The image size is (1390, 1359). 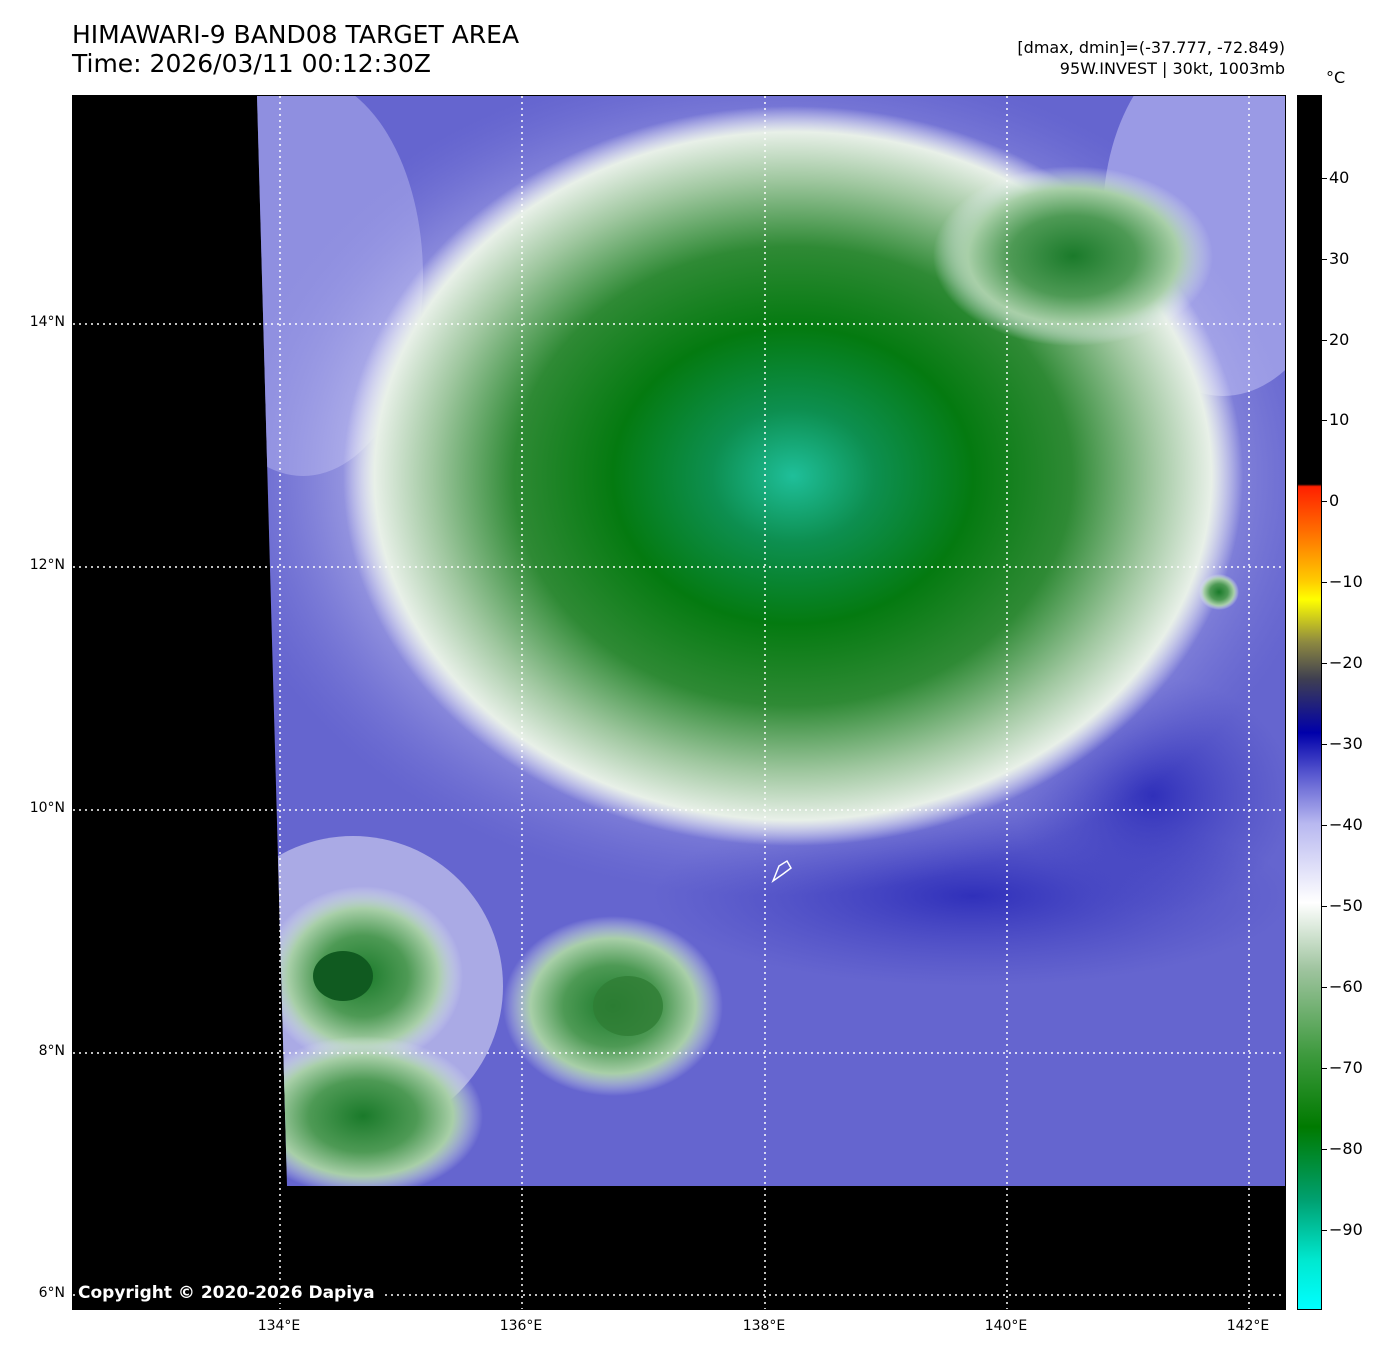 What do you see at coordinates (1346, 581) in the screenshot?
I see `cbar-label-minus10: −10` at bounding box center [1346, 581].